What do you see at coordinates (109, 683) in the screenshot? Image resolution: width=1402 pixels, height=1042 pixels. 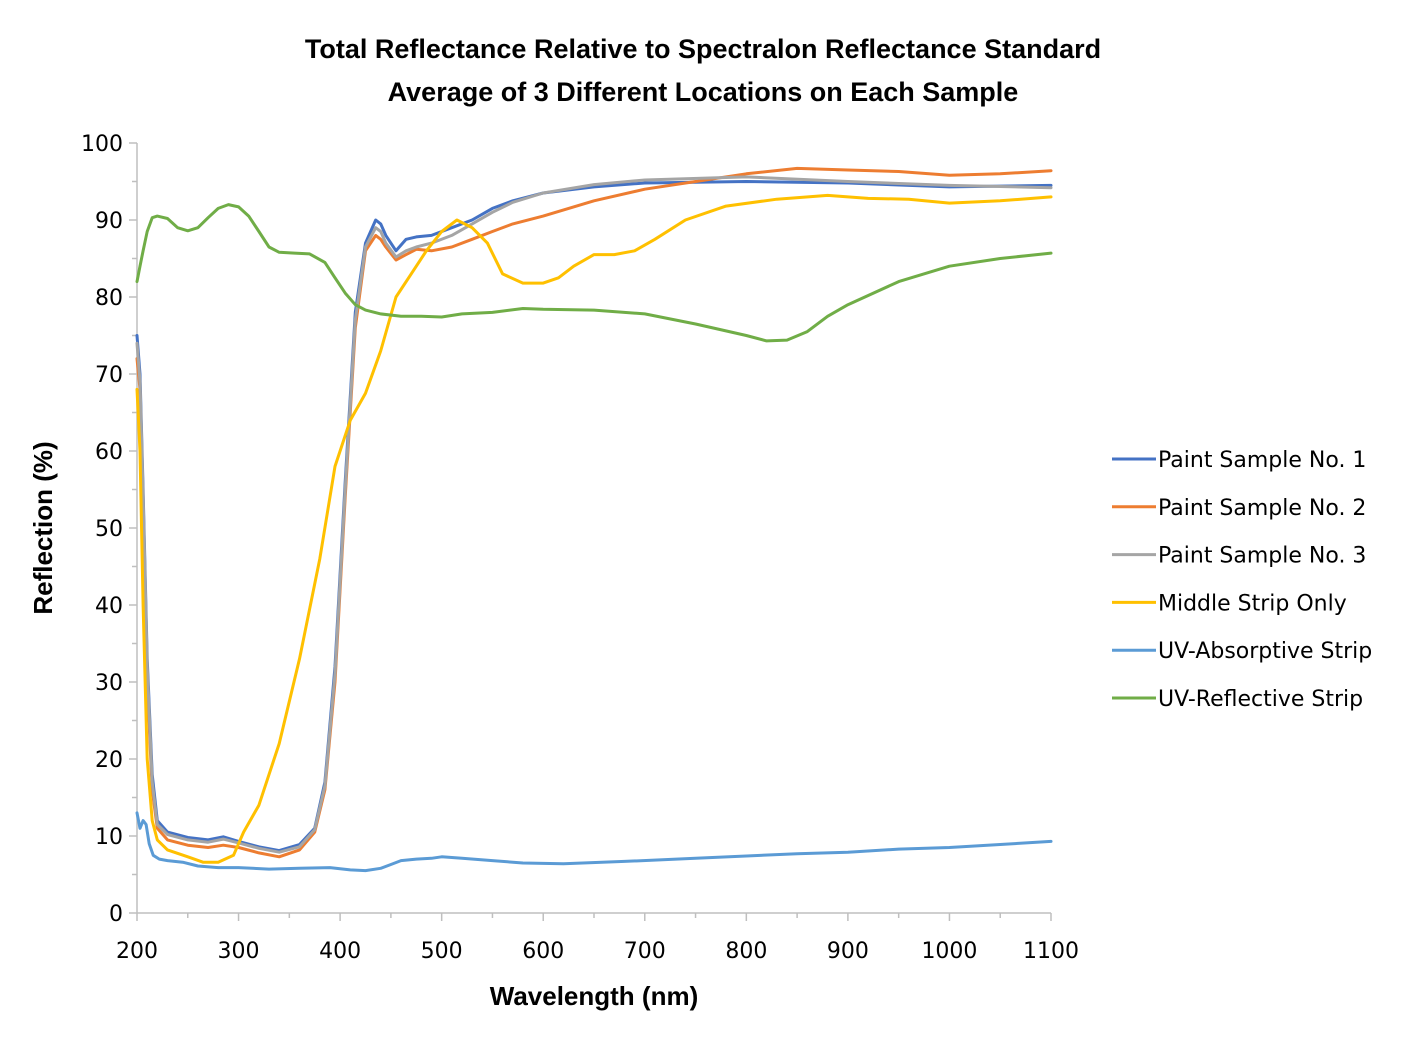 I see `y-tick-label: 30` at bounding box center [109, 683].